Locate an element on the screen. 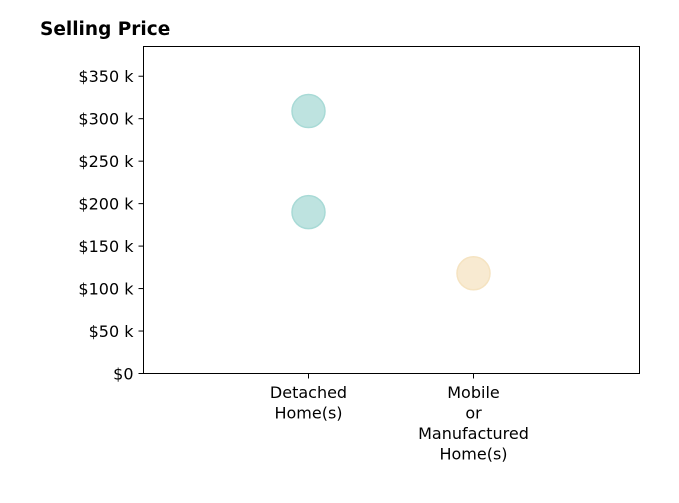  y-tick-label: $100 k is located at coordinates (106, 289).